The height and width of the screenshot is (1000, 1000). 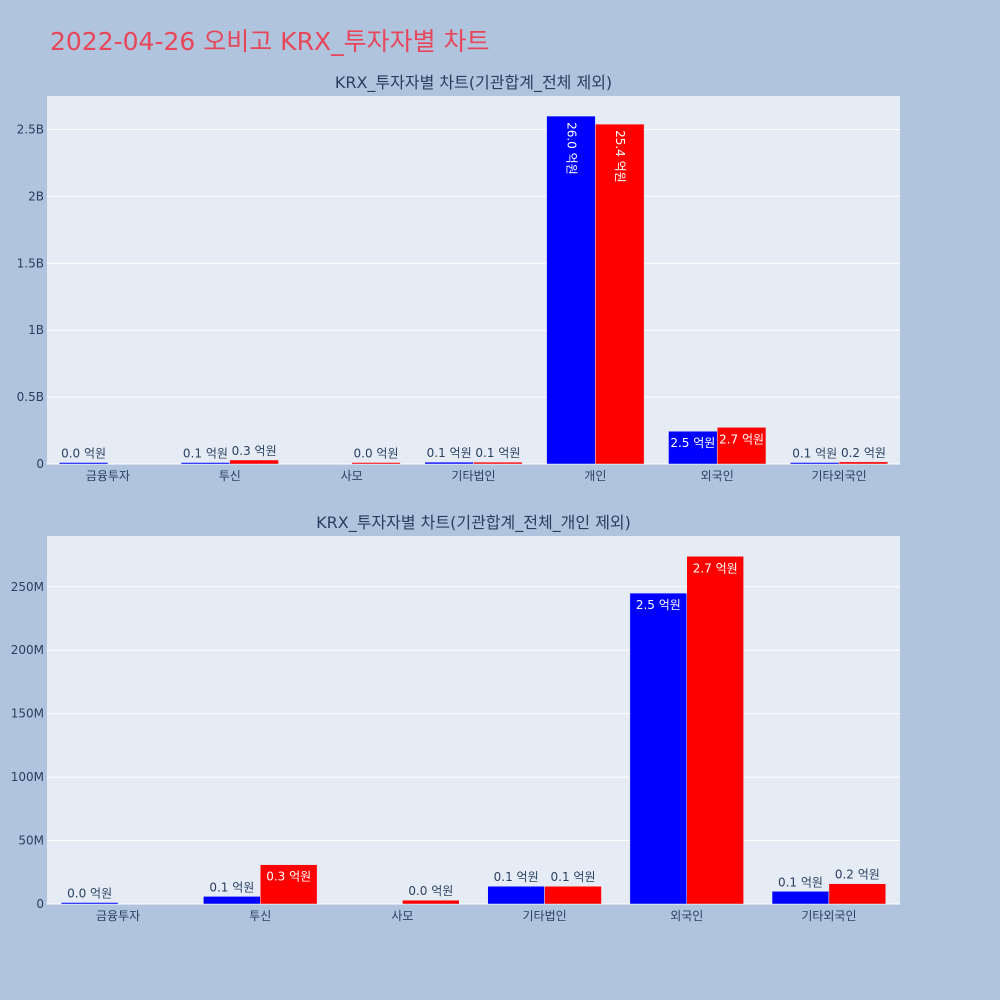 What do you see at coordinates (595, 476) in the screenshot?
I see `x-tick-label: 개인` at bounding box center [595, 476].